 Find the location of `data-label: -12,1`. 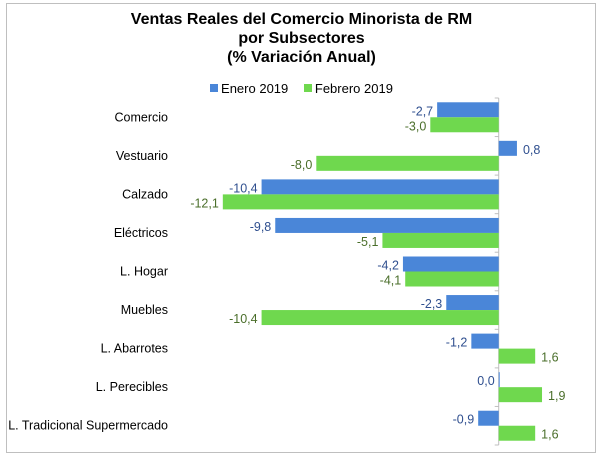

data-label: -12,1 is located at coordinates (204, 203).